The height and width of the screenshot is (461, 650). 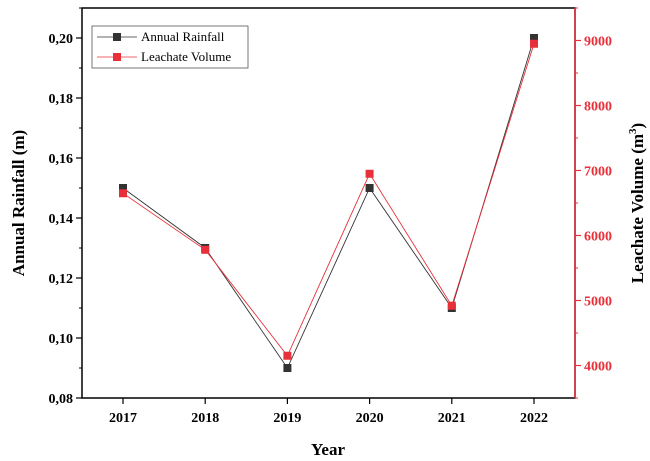 I want to click on legend-label-rainfall: Annual Rainfall, so click(x=183, y=36).